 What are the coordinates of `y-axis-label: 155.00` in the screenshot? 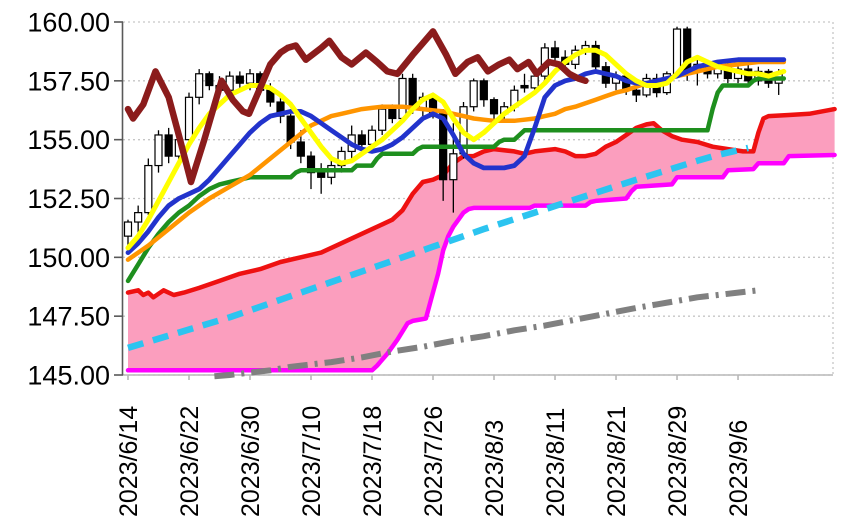 It's located at (68, 140).